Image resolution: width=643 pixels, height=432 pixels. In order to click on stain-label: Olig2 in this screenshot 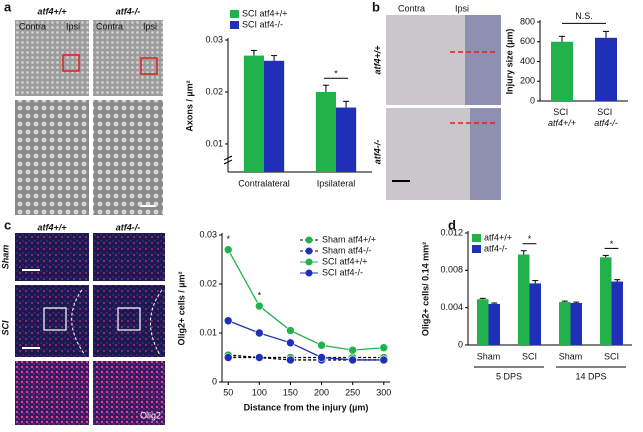, I will do `click(150, 415)`.